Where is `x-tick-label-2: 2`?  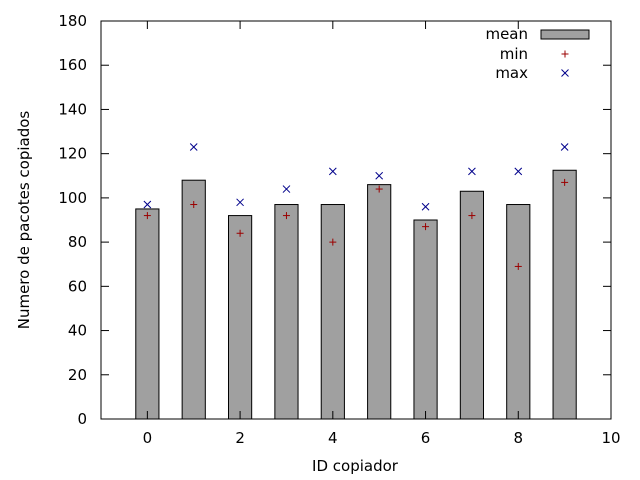 x-tick-label-2: 2 is located at coordinates (240, 438).